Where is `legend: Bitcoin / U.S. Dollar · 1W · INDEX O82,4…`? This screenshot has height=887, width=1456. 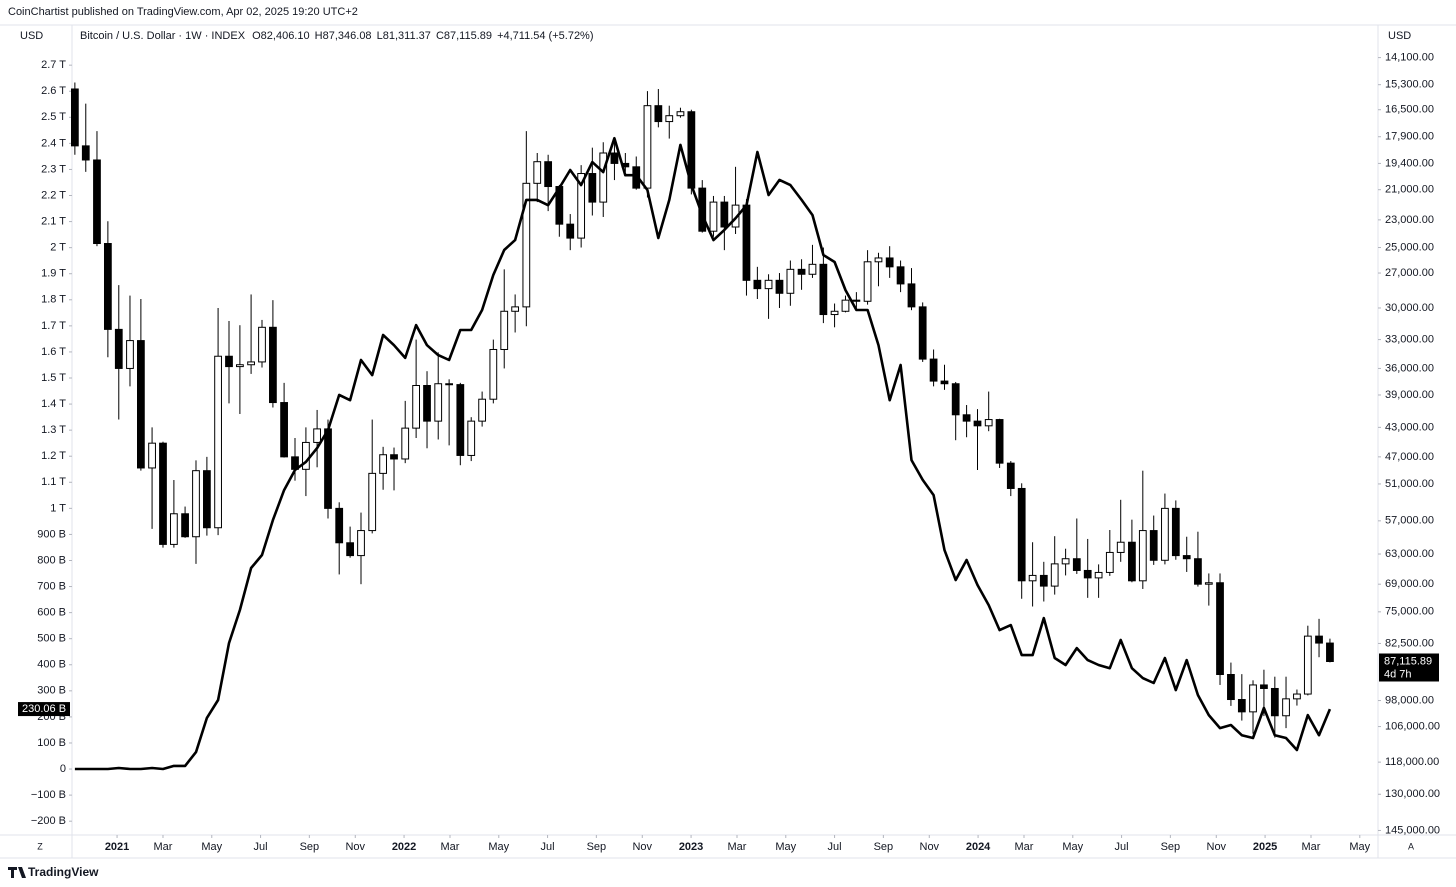
legend: Bitcoin / U.S. Dollar · 1W · INDEX O82,4… is located at coordinates (337, 36).